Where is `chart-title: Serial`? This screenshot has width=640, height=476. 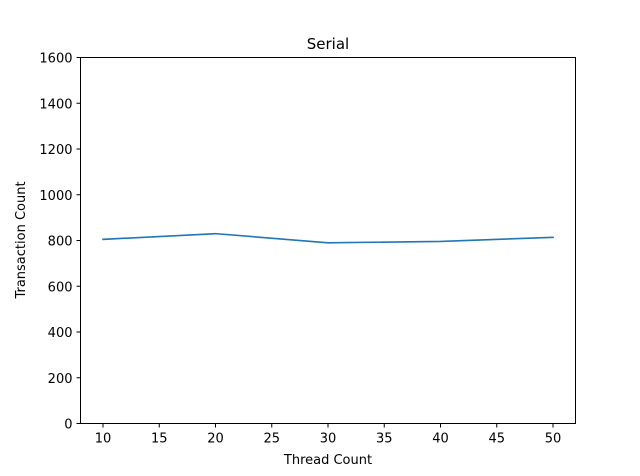 chart-title: Serial is located at coordinates (328, 44).